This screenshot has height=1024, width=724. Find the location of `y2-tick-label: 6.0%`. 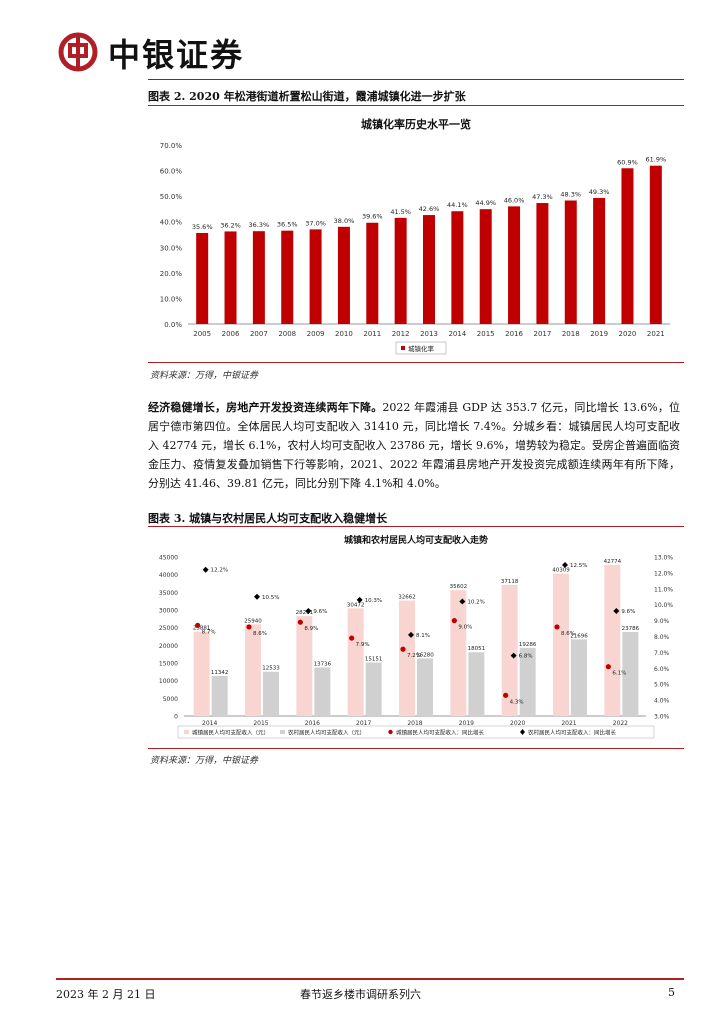

y2-tick-label: 6.0% is located at coordinates (662, 669).